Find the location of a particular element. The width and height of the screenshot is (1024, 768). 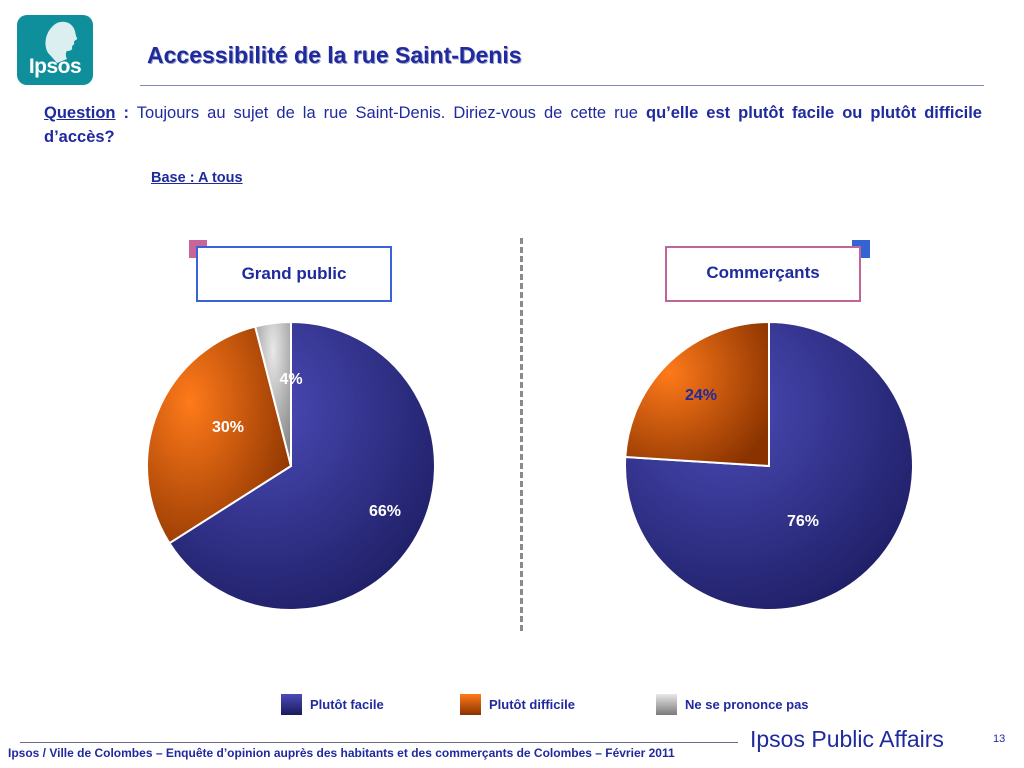

legend-label-difficile: Plutôt difficile is located at coordinates (532, 704).